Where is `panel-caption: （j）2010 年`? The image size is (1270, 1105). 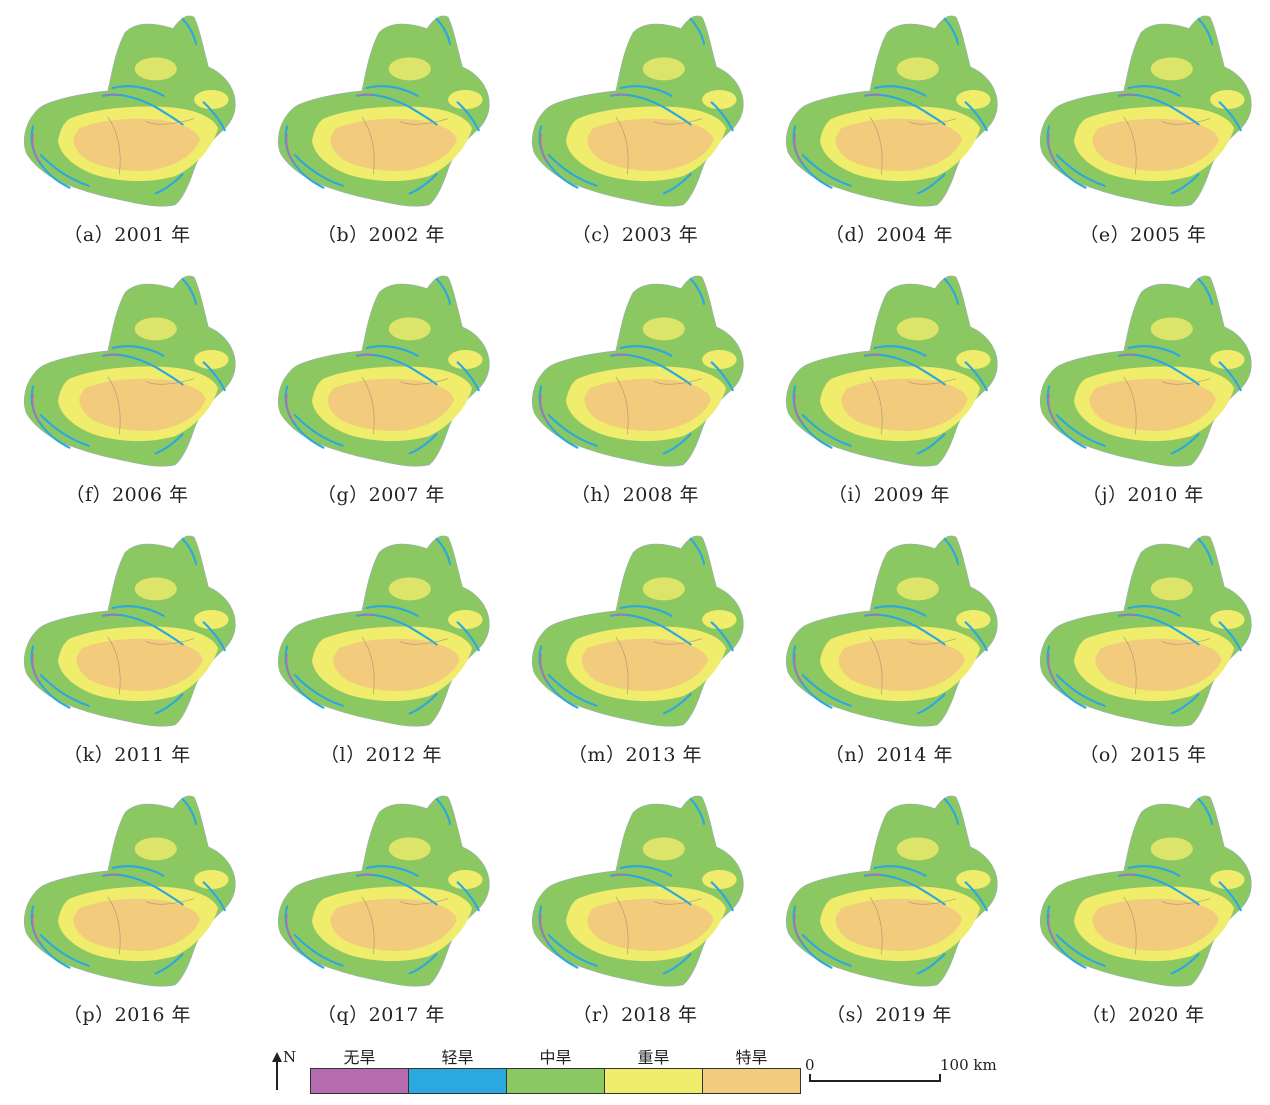
panel-caption: （j）2010 年 is located at coordinates (1143, 495).